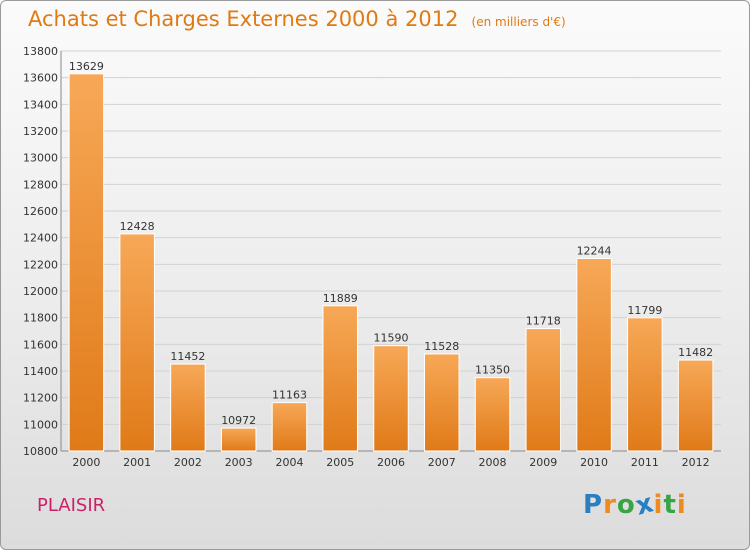 This screenshot has height=550, width=750. What do you see at coordinates (188, 462) in the screenshot?
I see `x-tick-label-2002: 2002` at bounding box center [188, 462].